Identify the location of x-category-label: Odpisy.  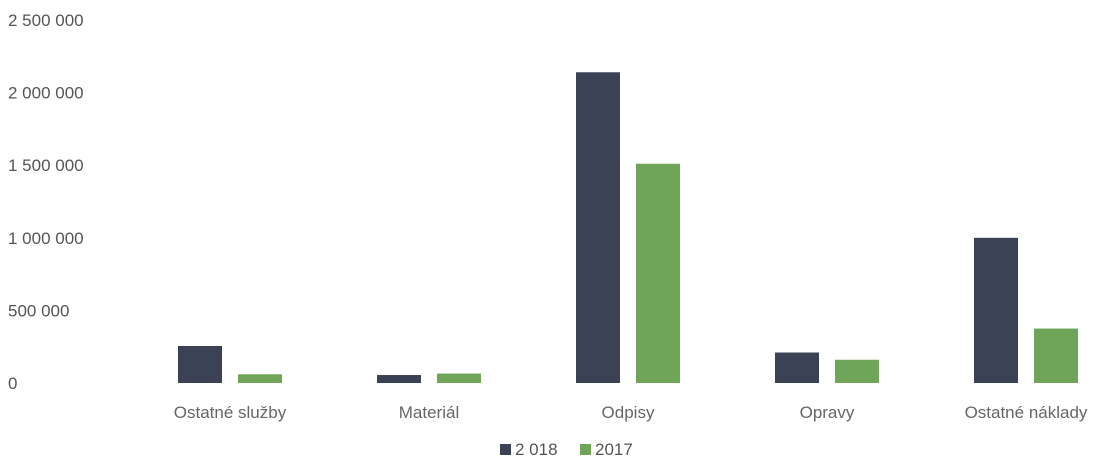
(628, 412).